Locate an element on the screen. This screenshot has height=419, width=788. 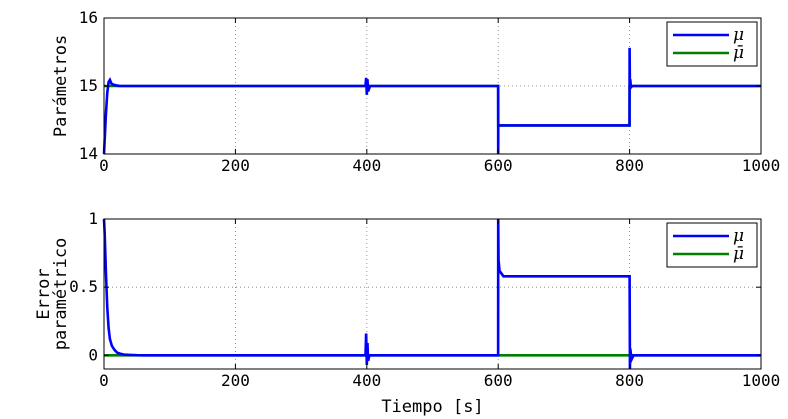
x-axis-label: Tiempo [s] is located at coordinates (432, 407).